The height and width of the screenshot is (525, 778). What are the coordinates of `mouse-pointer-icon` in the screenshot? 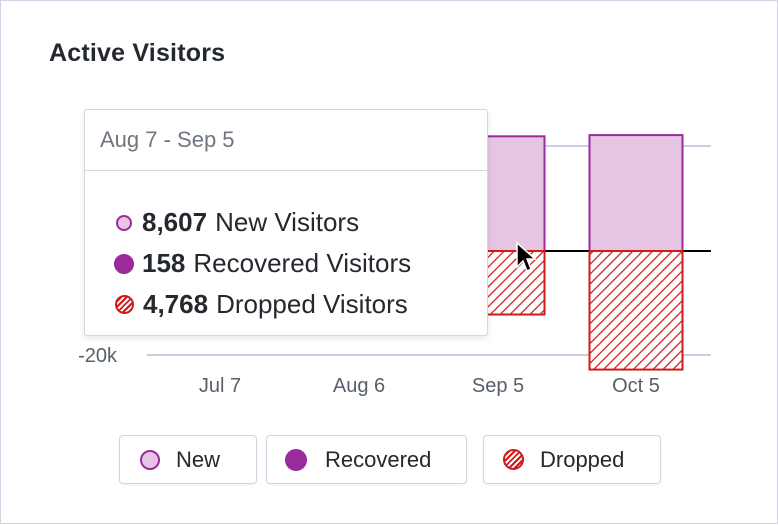 It's located at (526, 257).